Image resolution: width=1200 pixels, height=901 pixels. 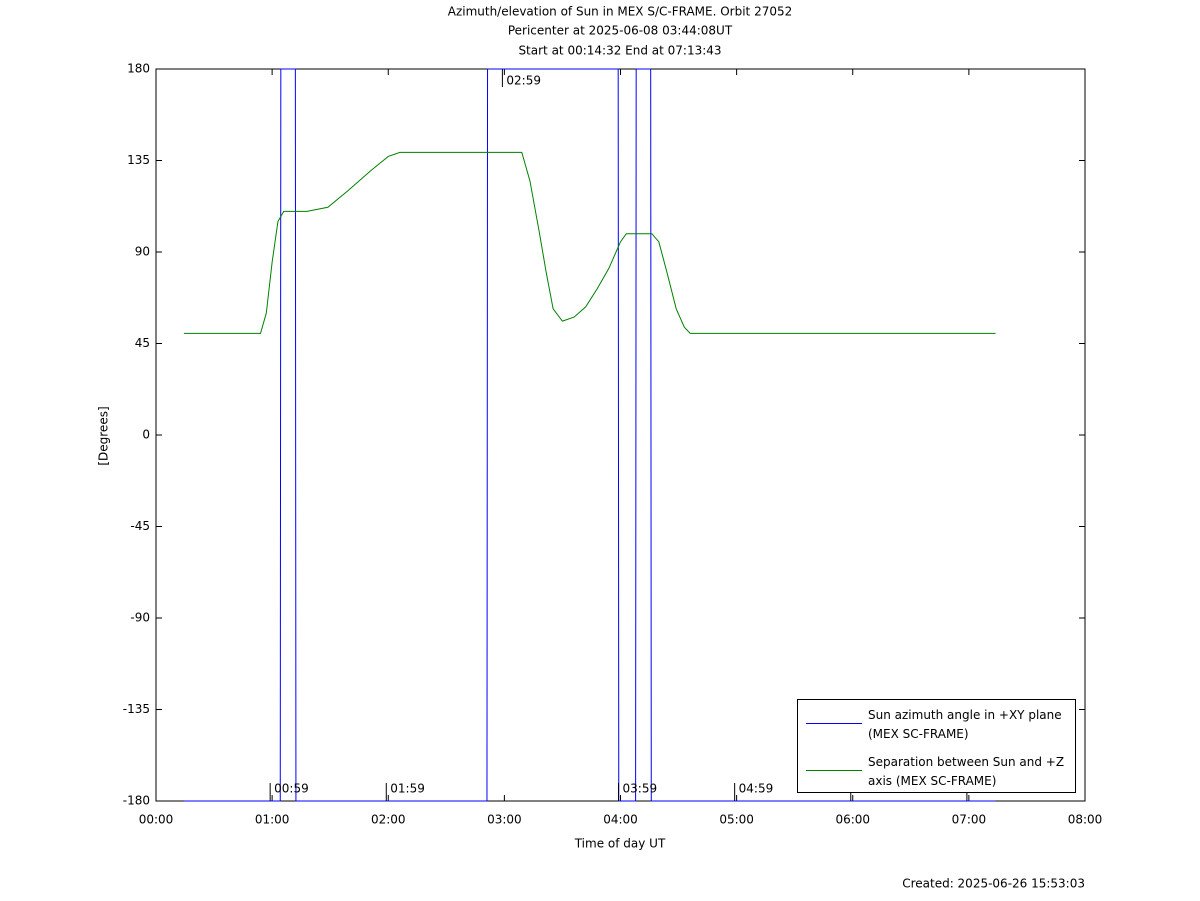 What do you see at coordinates (146, 435) in the screenshot?
I see `y-tick-label: 0` at bounding box center [146, 435].